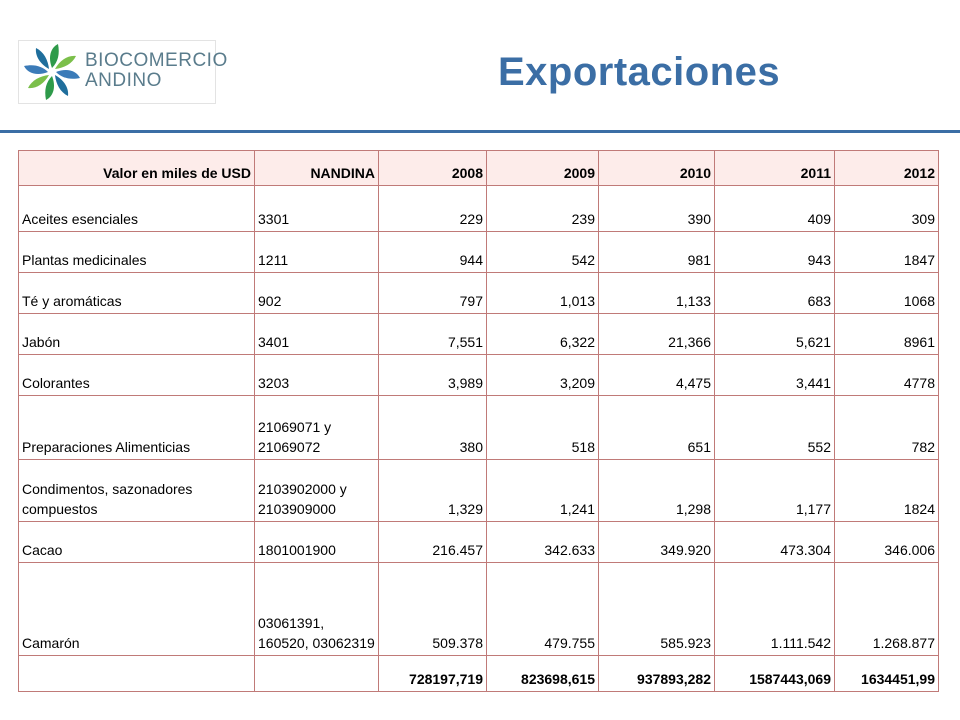  What do you see at coordinates (156, 60) in the screenshot?
I see `logo-line-1: BIOCOMERCIO` at bounding box center [156, 60].